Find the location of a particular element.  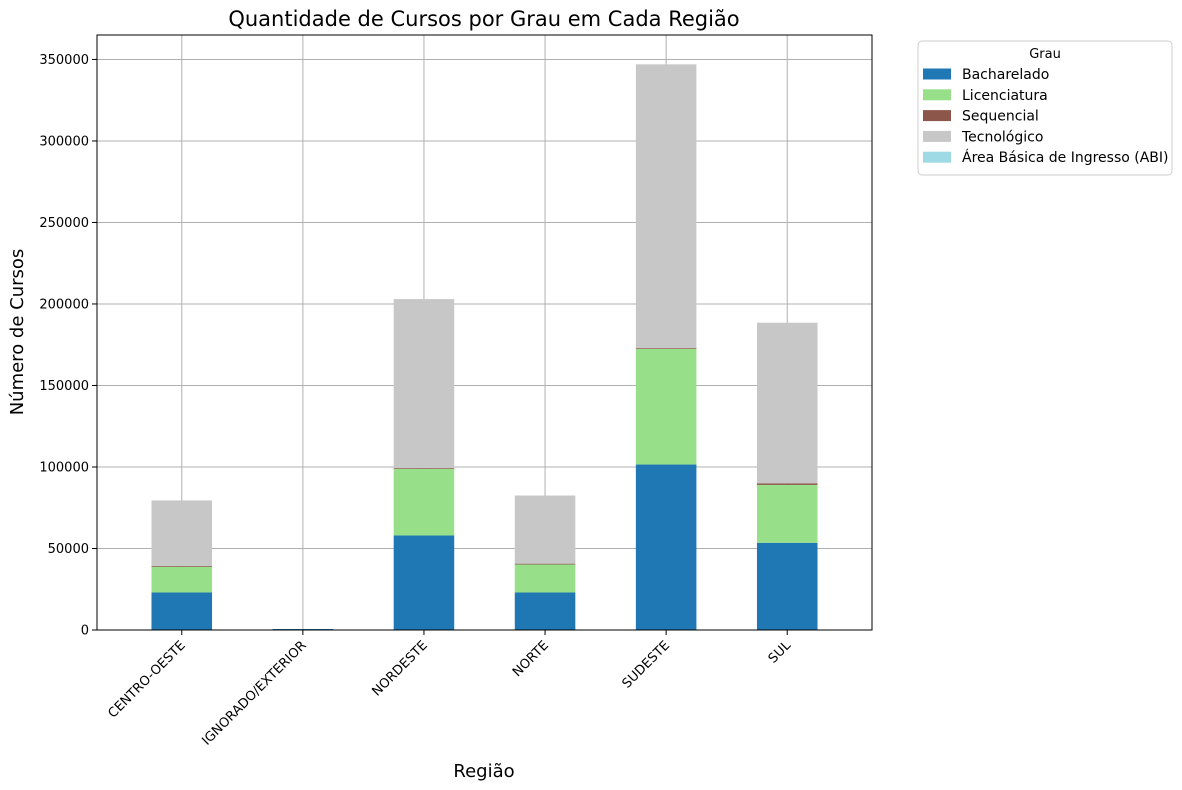

legend-label: Tecnológico is located at coordinates (1002, 137).